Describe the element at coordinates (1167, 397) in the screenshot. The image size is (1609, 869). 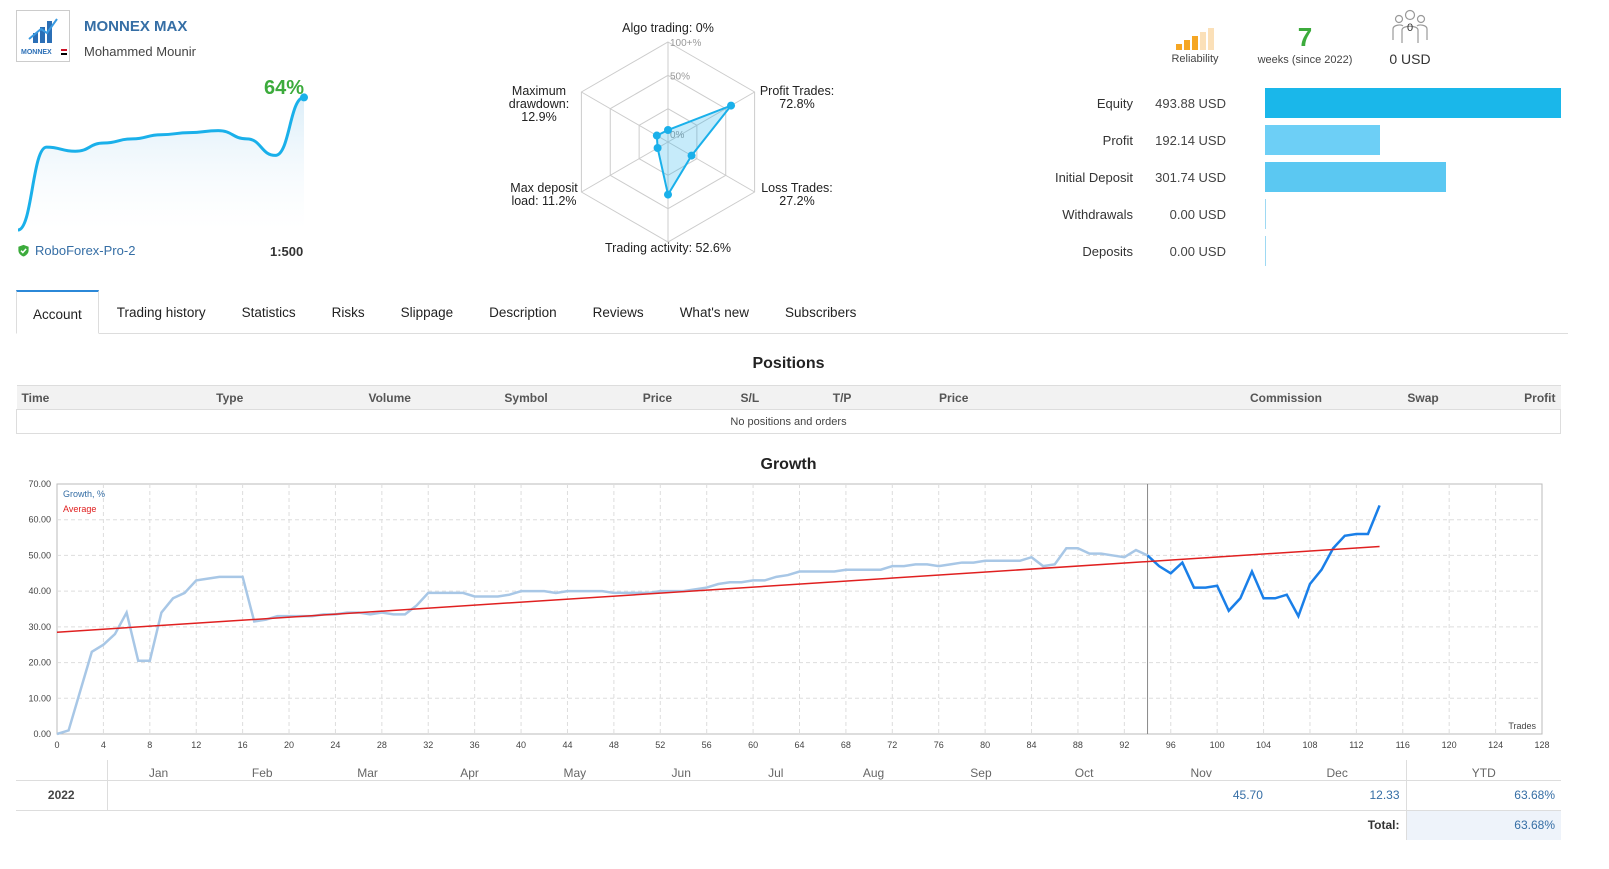
I see `positions-col-header: Commission` at that location.